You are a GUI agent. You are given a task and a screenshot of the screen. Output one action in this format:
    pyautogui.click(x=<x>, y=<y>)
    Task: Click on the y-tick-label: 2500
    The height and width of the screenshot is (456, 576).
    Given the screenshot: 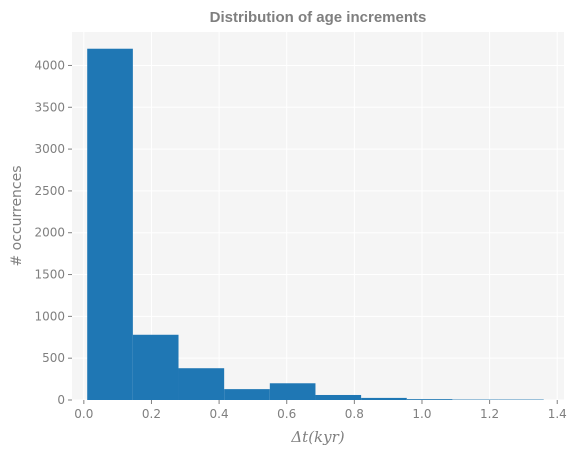 What is the action you would take?
    pyautogui.click(x=49, y=191)
    